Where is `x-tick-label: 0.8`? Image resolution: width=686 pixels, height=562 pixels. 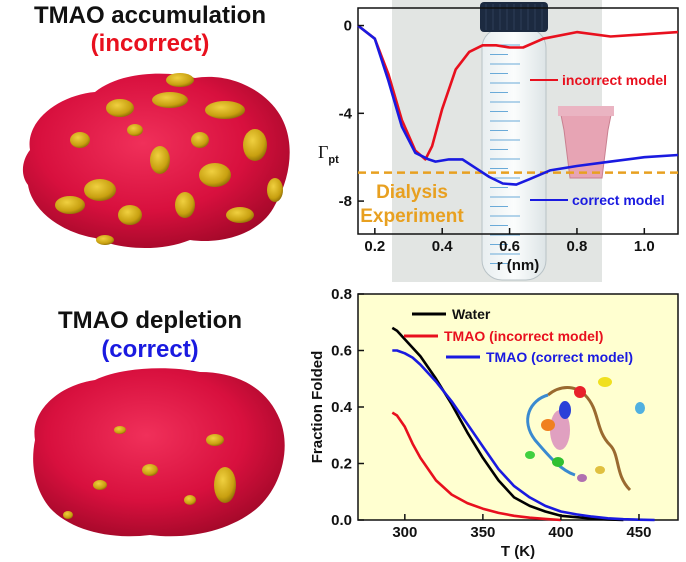 x-tick-label: 0.8 is located at coordinates (577, 246).